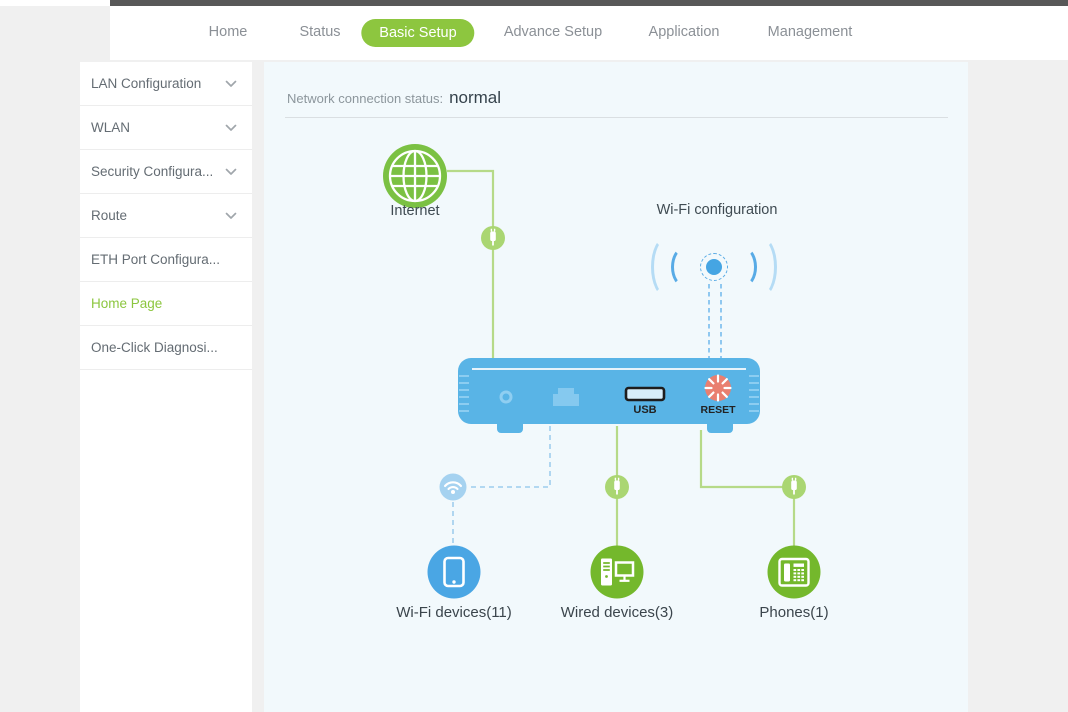 The image size is (1068, 712). Describe the element at coordinates (415, 211) in the screenshot. I see `internet-label: Internet` at that location.